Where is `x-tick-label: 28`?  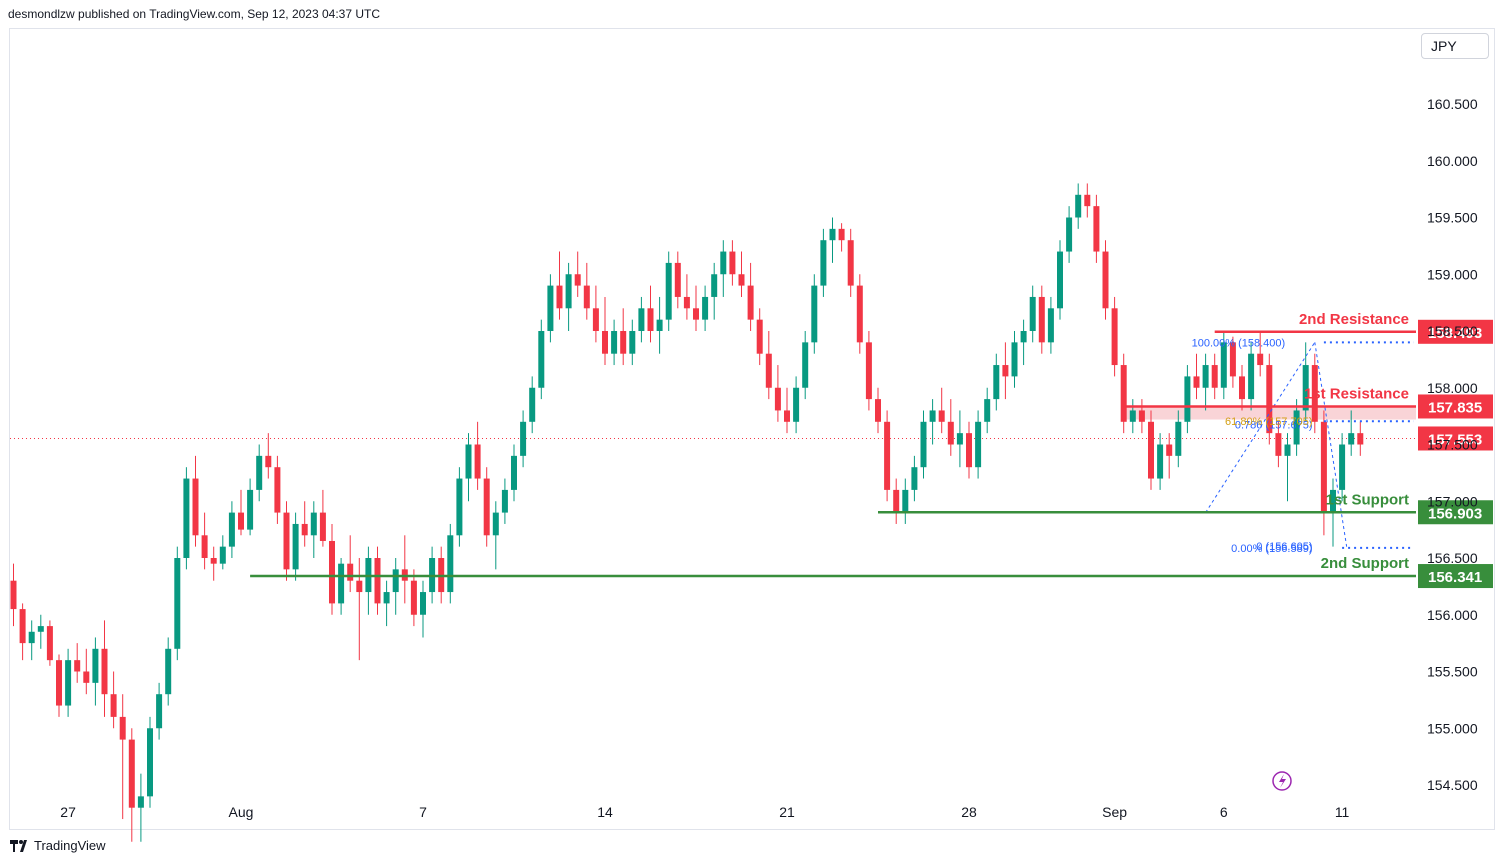 x-tick-label: 28 is located at coordinates (969, 812).